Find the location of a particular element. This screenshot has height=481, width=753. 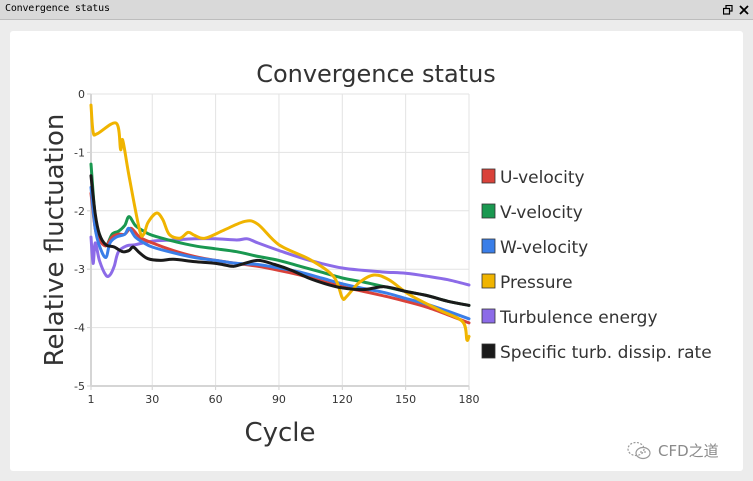

y-tick-labels: 0 -1 -2 -3 -4 -5 is located at coordinates (79, 240).